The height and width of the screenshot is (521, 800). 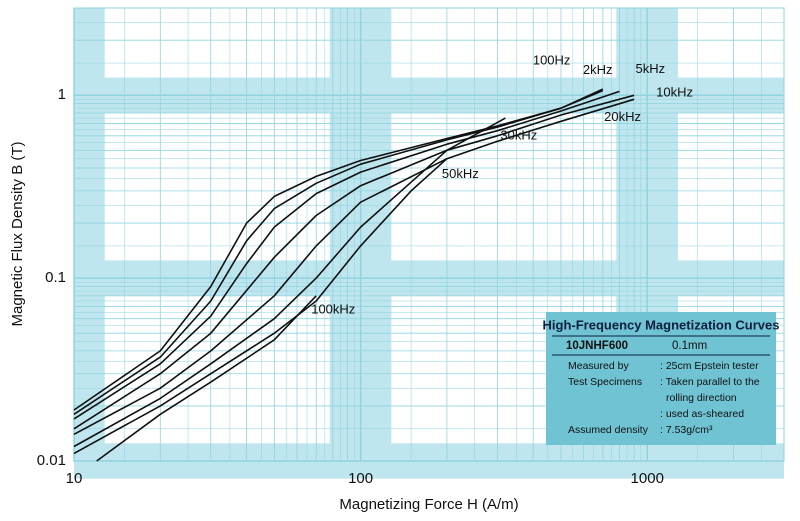 I want to click on box-row-text: Measured by, so click(x=598, y=366).